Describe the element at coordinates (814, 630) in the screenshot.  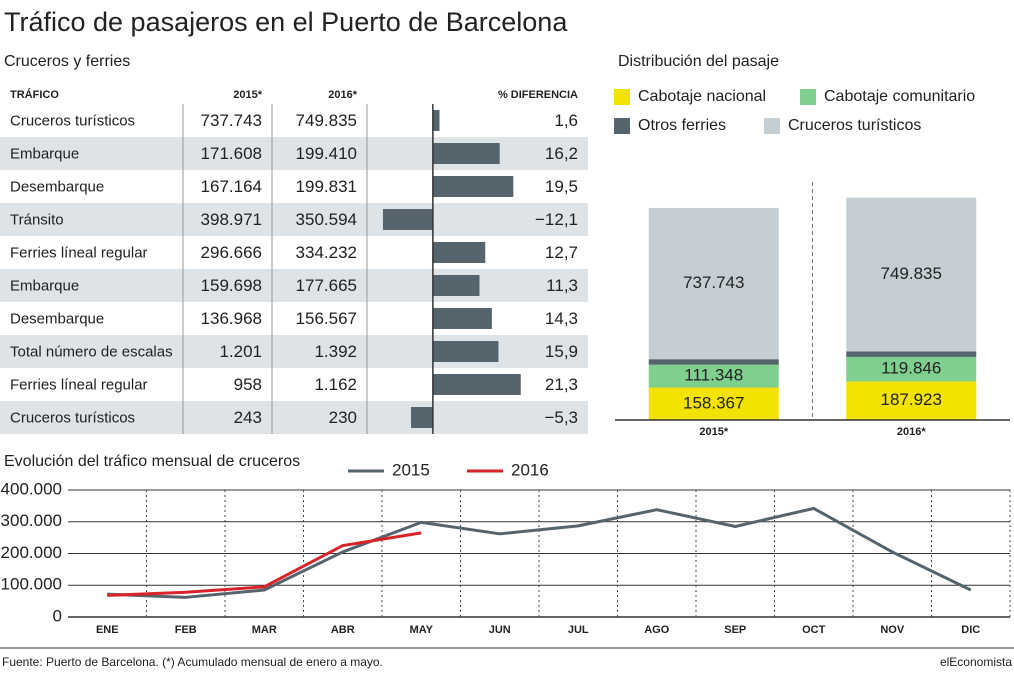
I see `x-tick-label: OCT` at that location.